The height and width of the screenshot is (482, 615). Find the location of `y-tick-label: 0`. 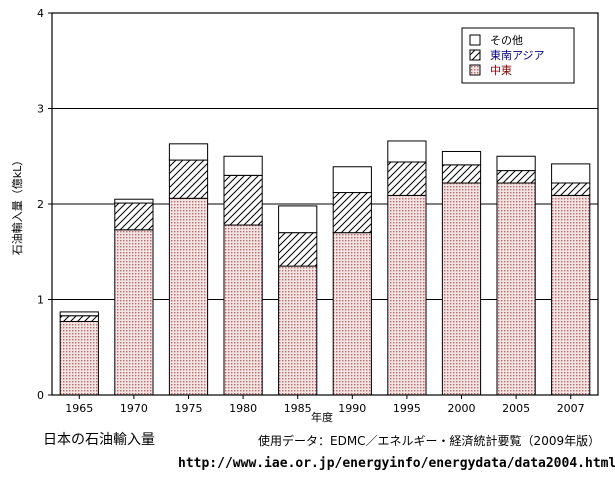

y-tick-label: 0 is located at coordinates (40, 395).